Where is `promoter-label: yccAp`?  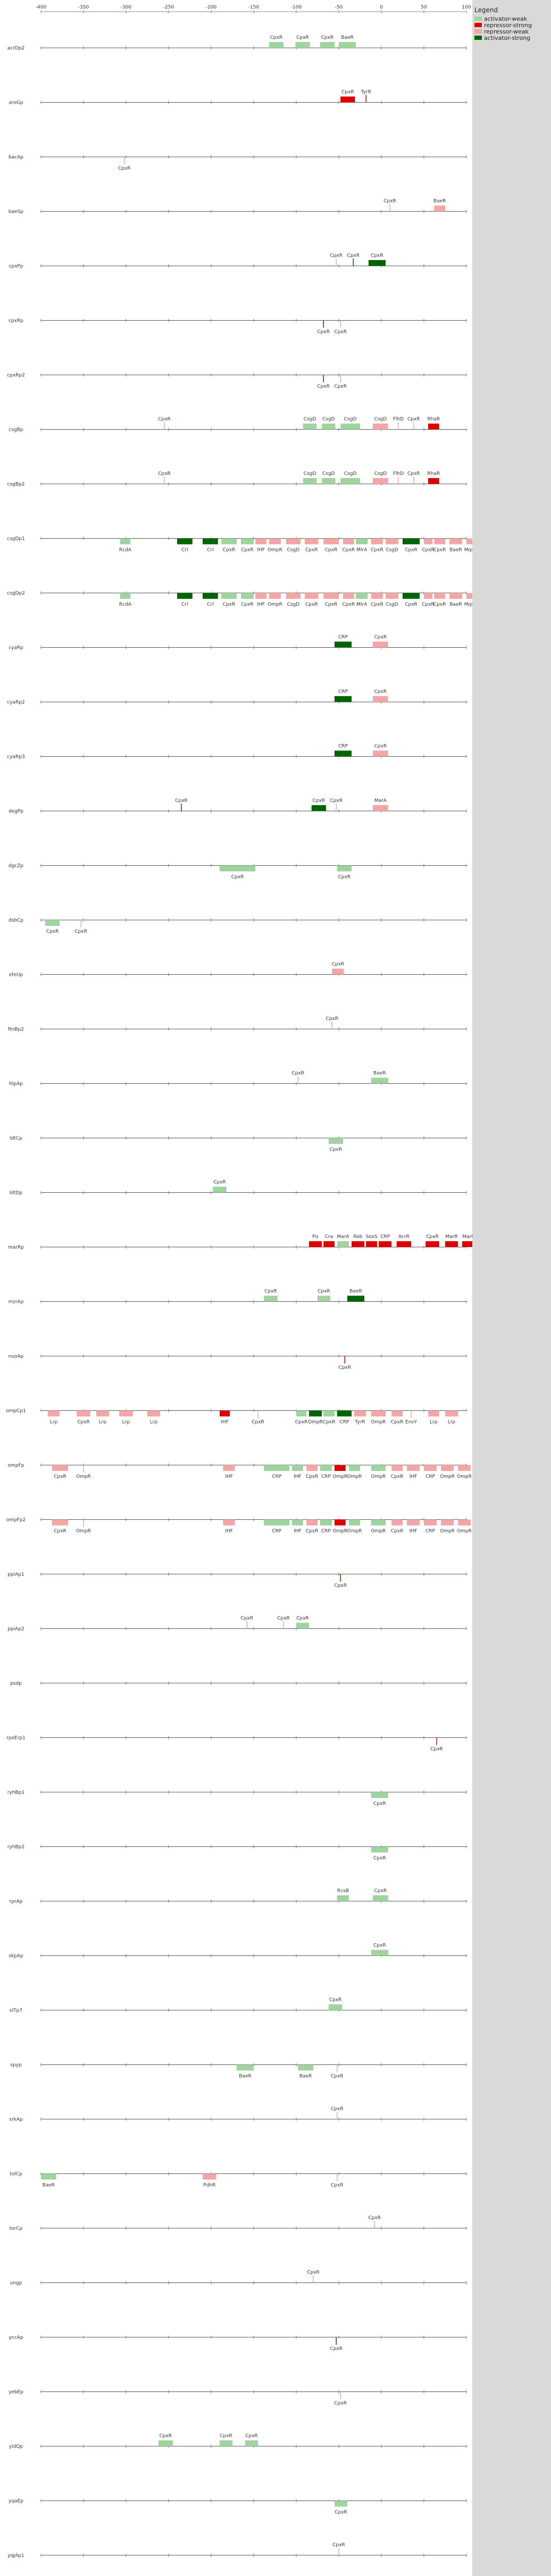
promoter-label: yccAp is located at coordinates (16, 2337).